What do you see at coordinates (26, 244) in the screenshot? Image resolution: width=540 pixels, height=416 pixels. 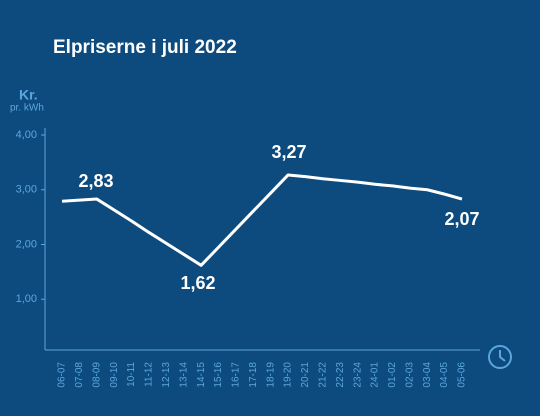 I see `y-tick-label: 2,00` at bounding box center [26, 244].